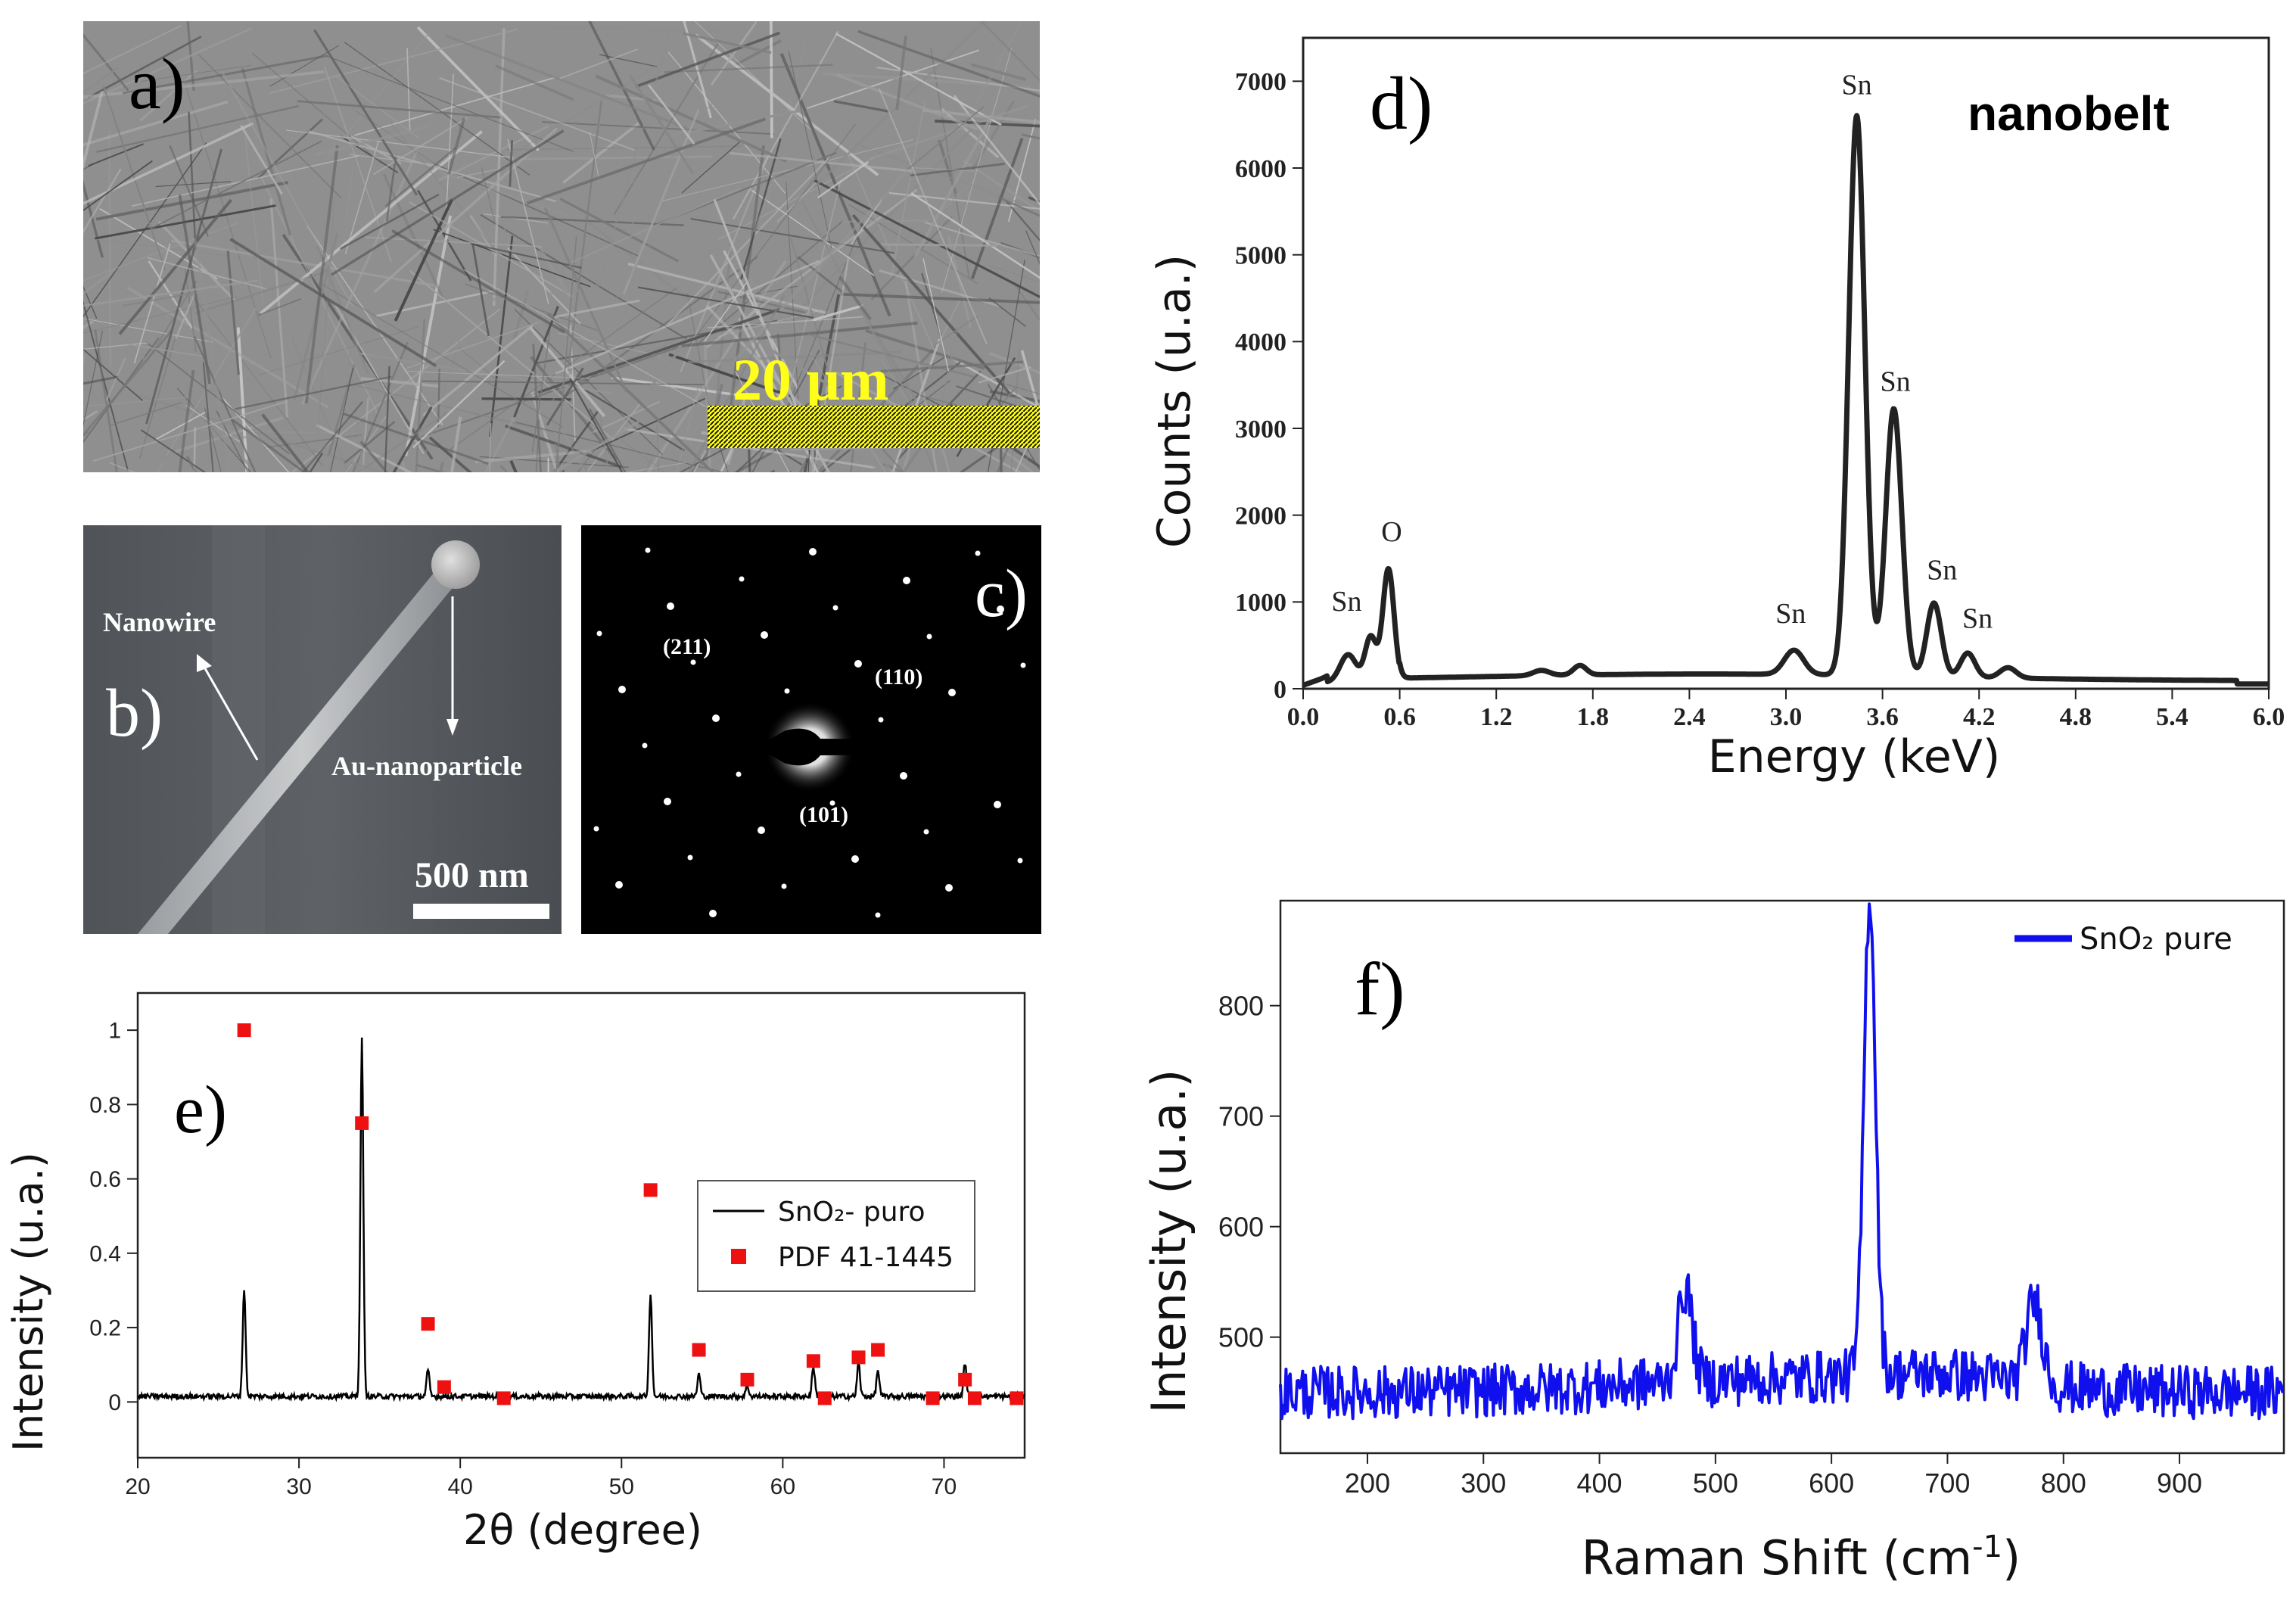  Describe the element at coordinates (1947, 1484) in the screenshot. I see `x-tick-label: 700` at that location.